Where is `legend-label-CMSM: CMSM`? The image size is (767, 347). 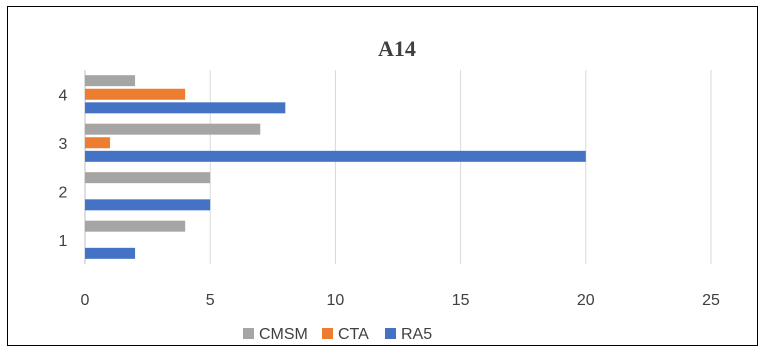 legend-label-CMSM: CMSM is located at coordinates (283, 334).